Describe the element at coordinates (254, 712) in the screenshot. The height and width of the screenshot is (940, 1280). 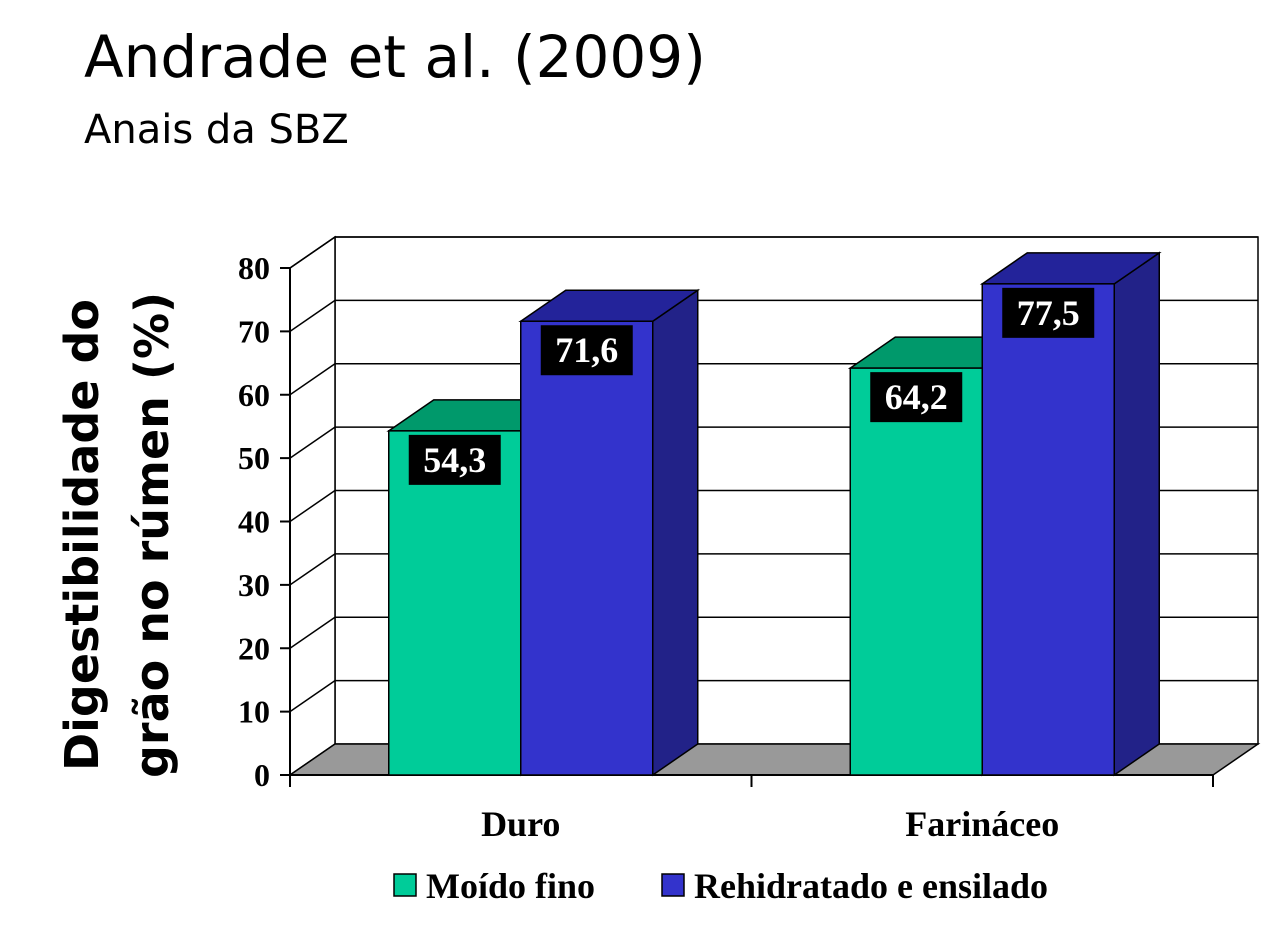
I see `y-tick-label: 10` at that location.